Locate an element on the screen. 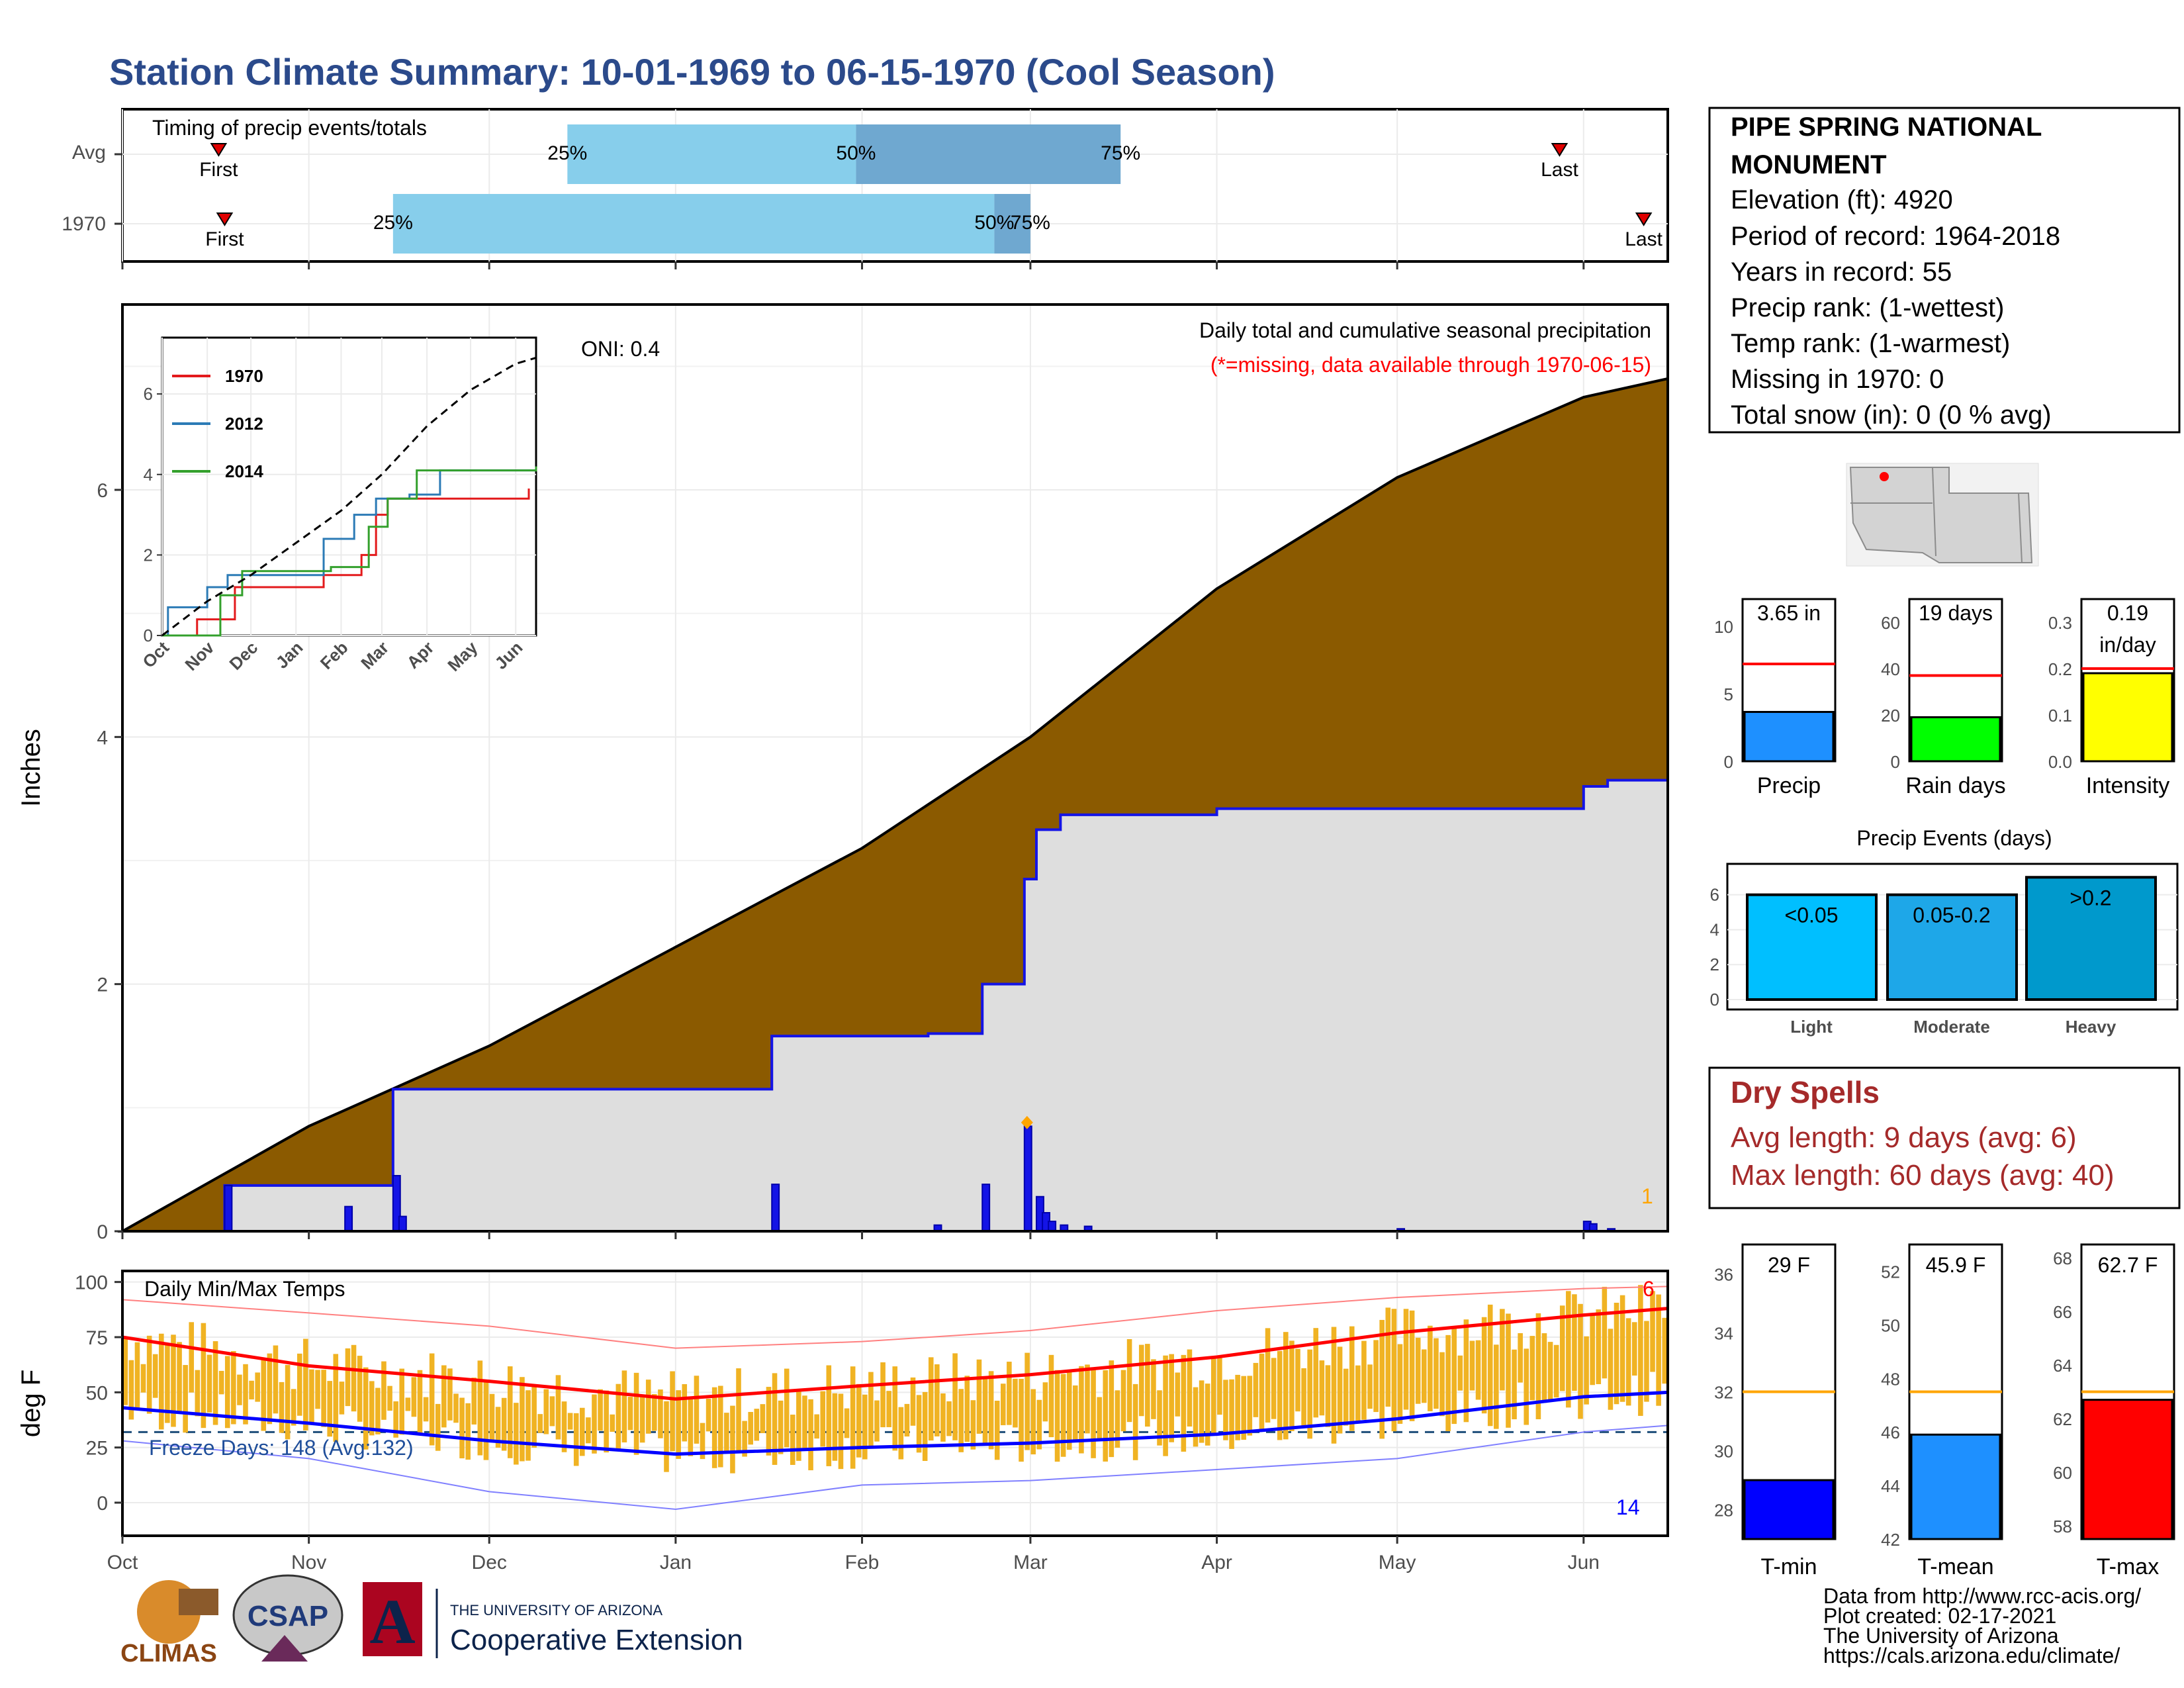  last-label: Last is located at coordinates (1559, 170).